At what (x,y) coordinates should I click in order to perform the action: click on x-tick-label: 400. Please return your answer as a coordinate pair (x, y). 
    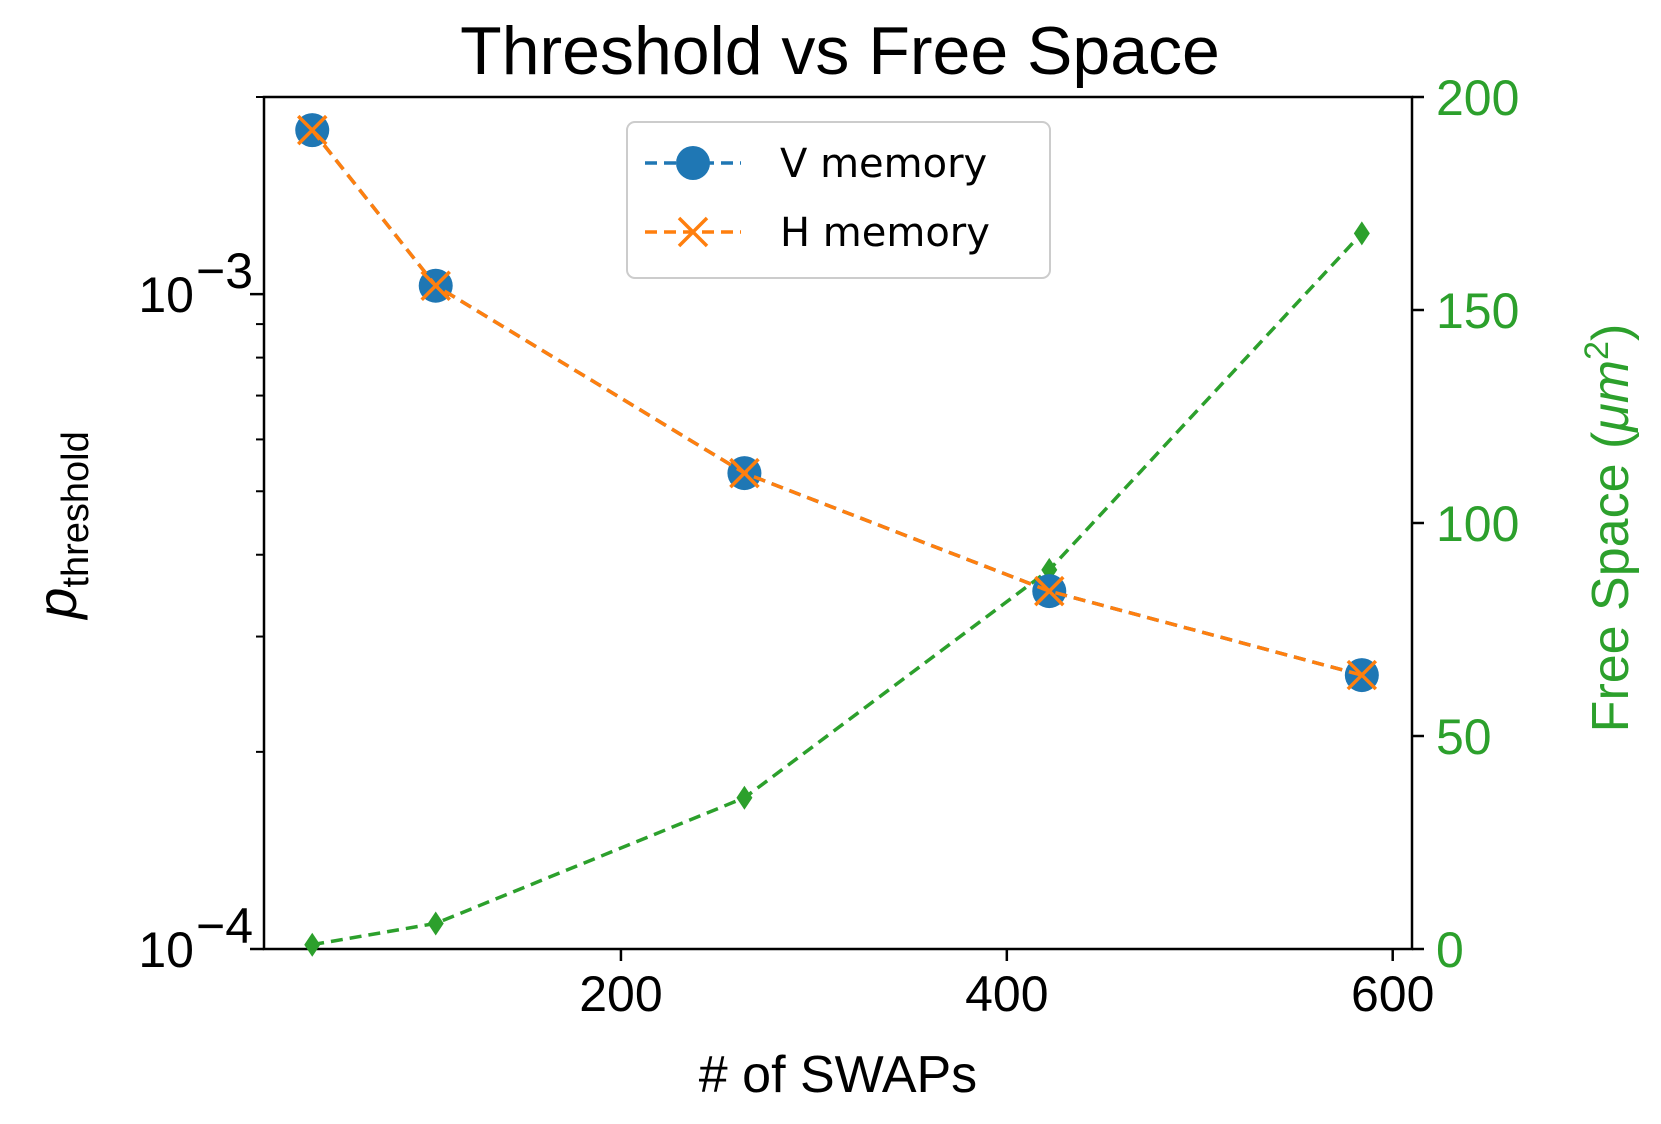
    Looking at the image, I should click on (1006, 994).